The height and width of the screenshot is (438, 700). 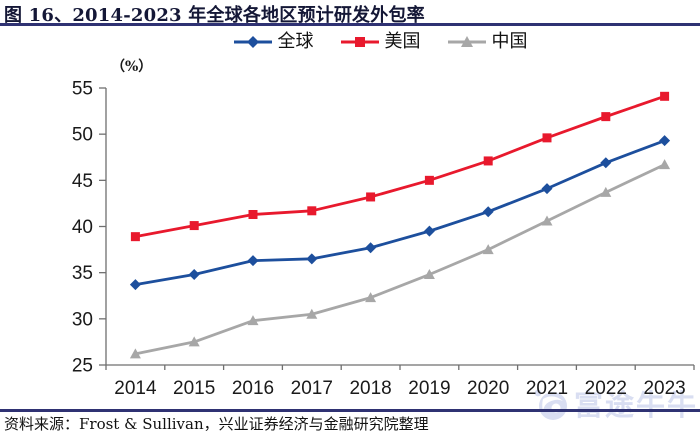 I want to click on legend-label: 美国, so click(x=402, y=41).